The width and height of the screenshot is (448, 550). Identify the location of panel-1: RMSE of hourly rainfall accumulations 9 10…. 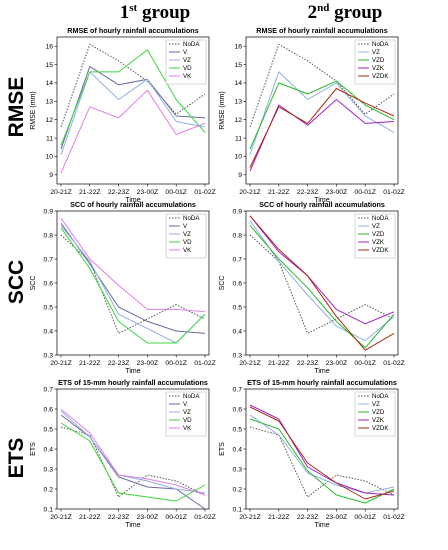
(123, 115).